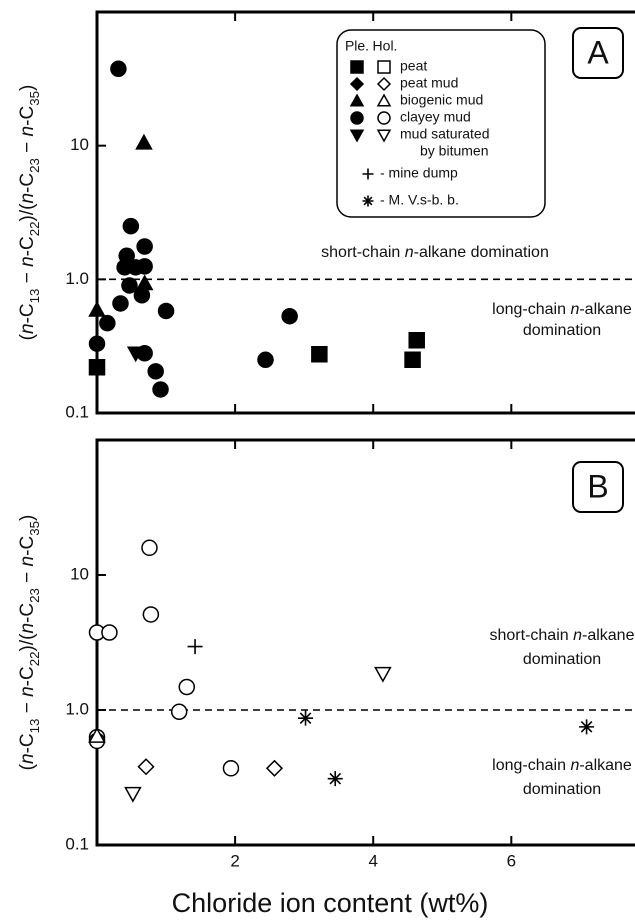 Image resolution: width=635 pixels, height=924 pixels. I want to click on annotation: short-chain n-alkane domination, so click(435, 252).